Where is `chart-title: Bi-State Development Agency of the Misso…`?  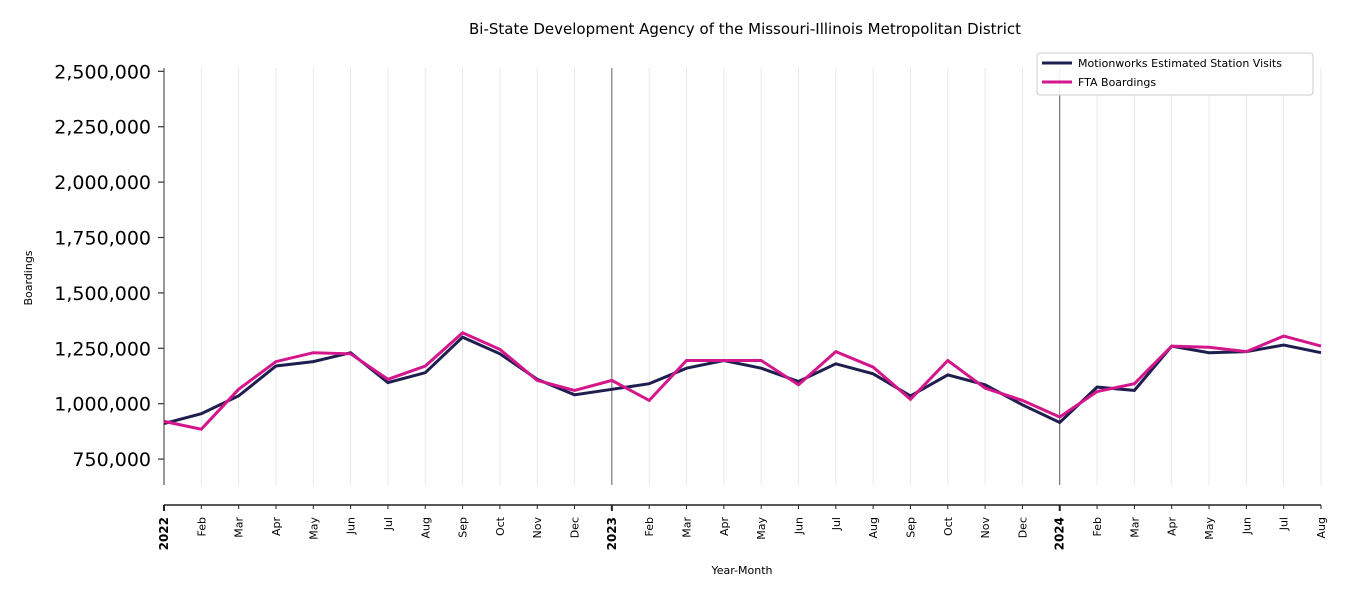 chart-title: Bi-State Development Agency of the Misso… is located at coordinates (745, 29).